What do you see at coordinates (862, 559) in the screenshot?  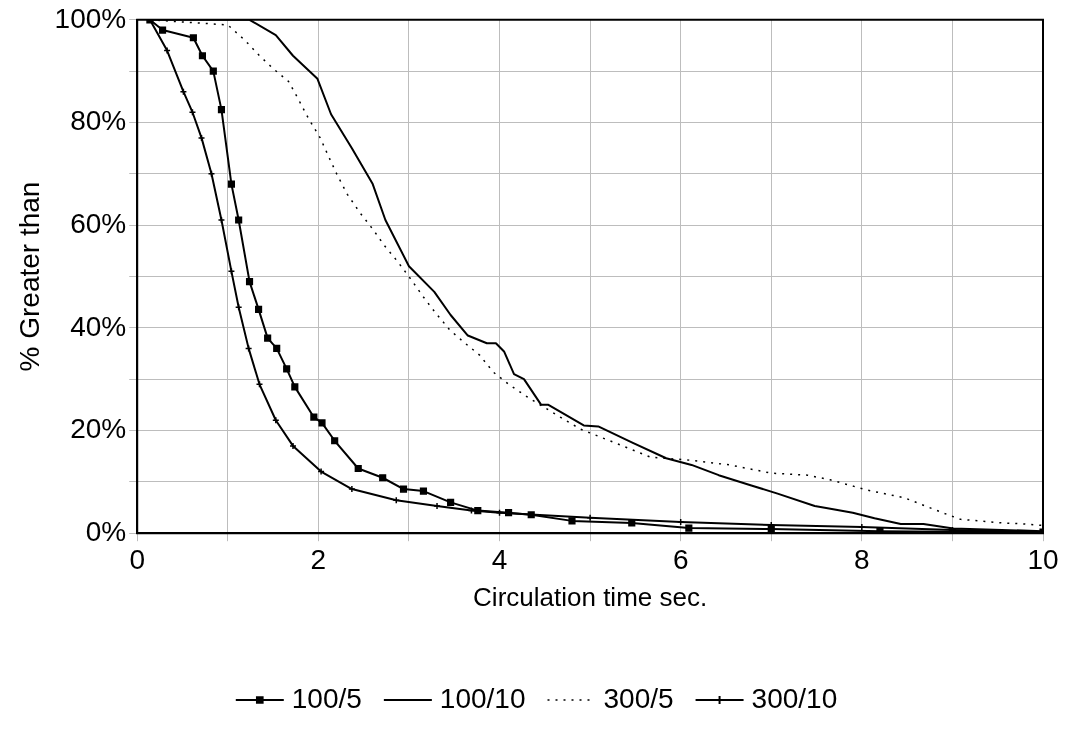 I see `x-tick-label: 8` at bounding box center [862, 559].